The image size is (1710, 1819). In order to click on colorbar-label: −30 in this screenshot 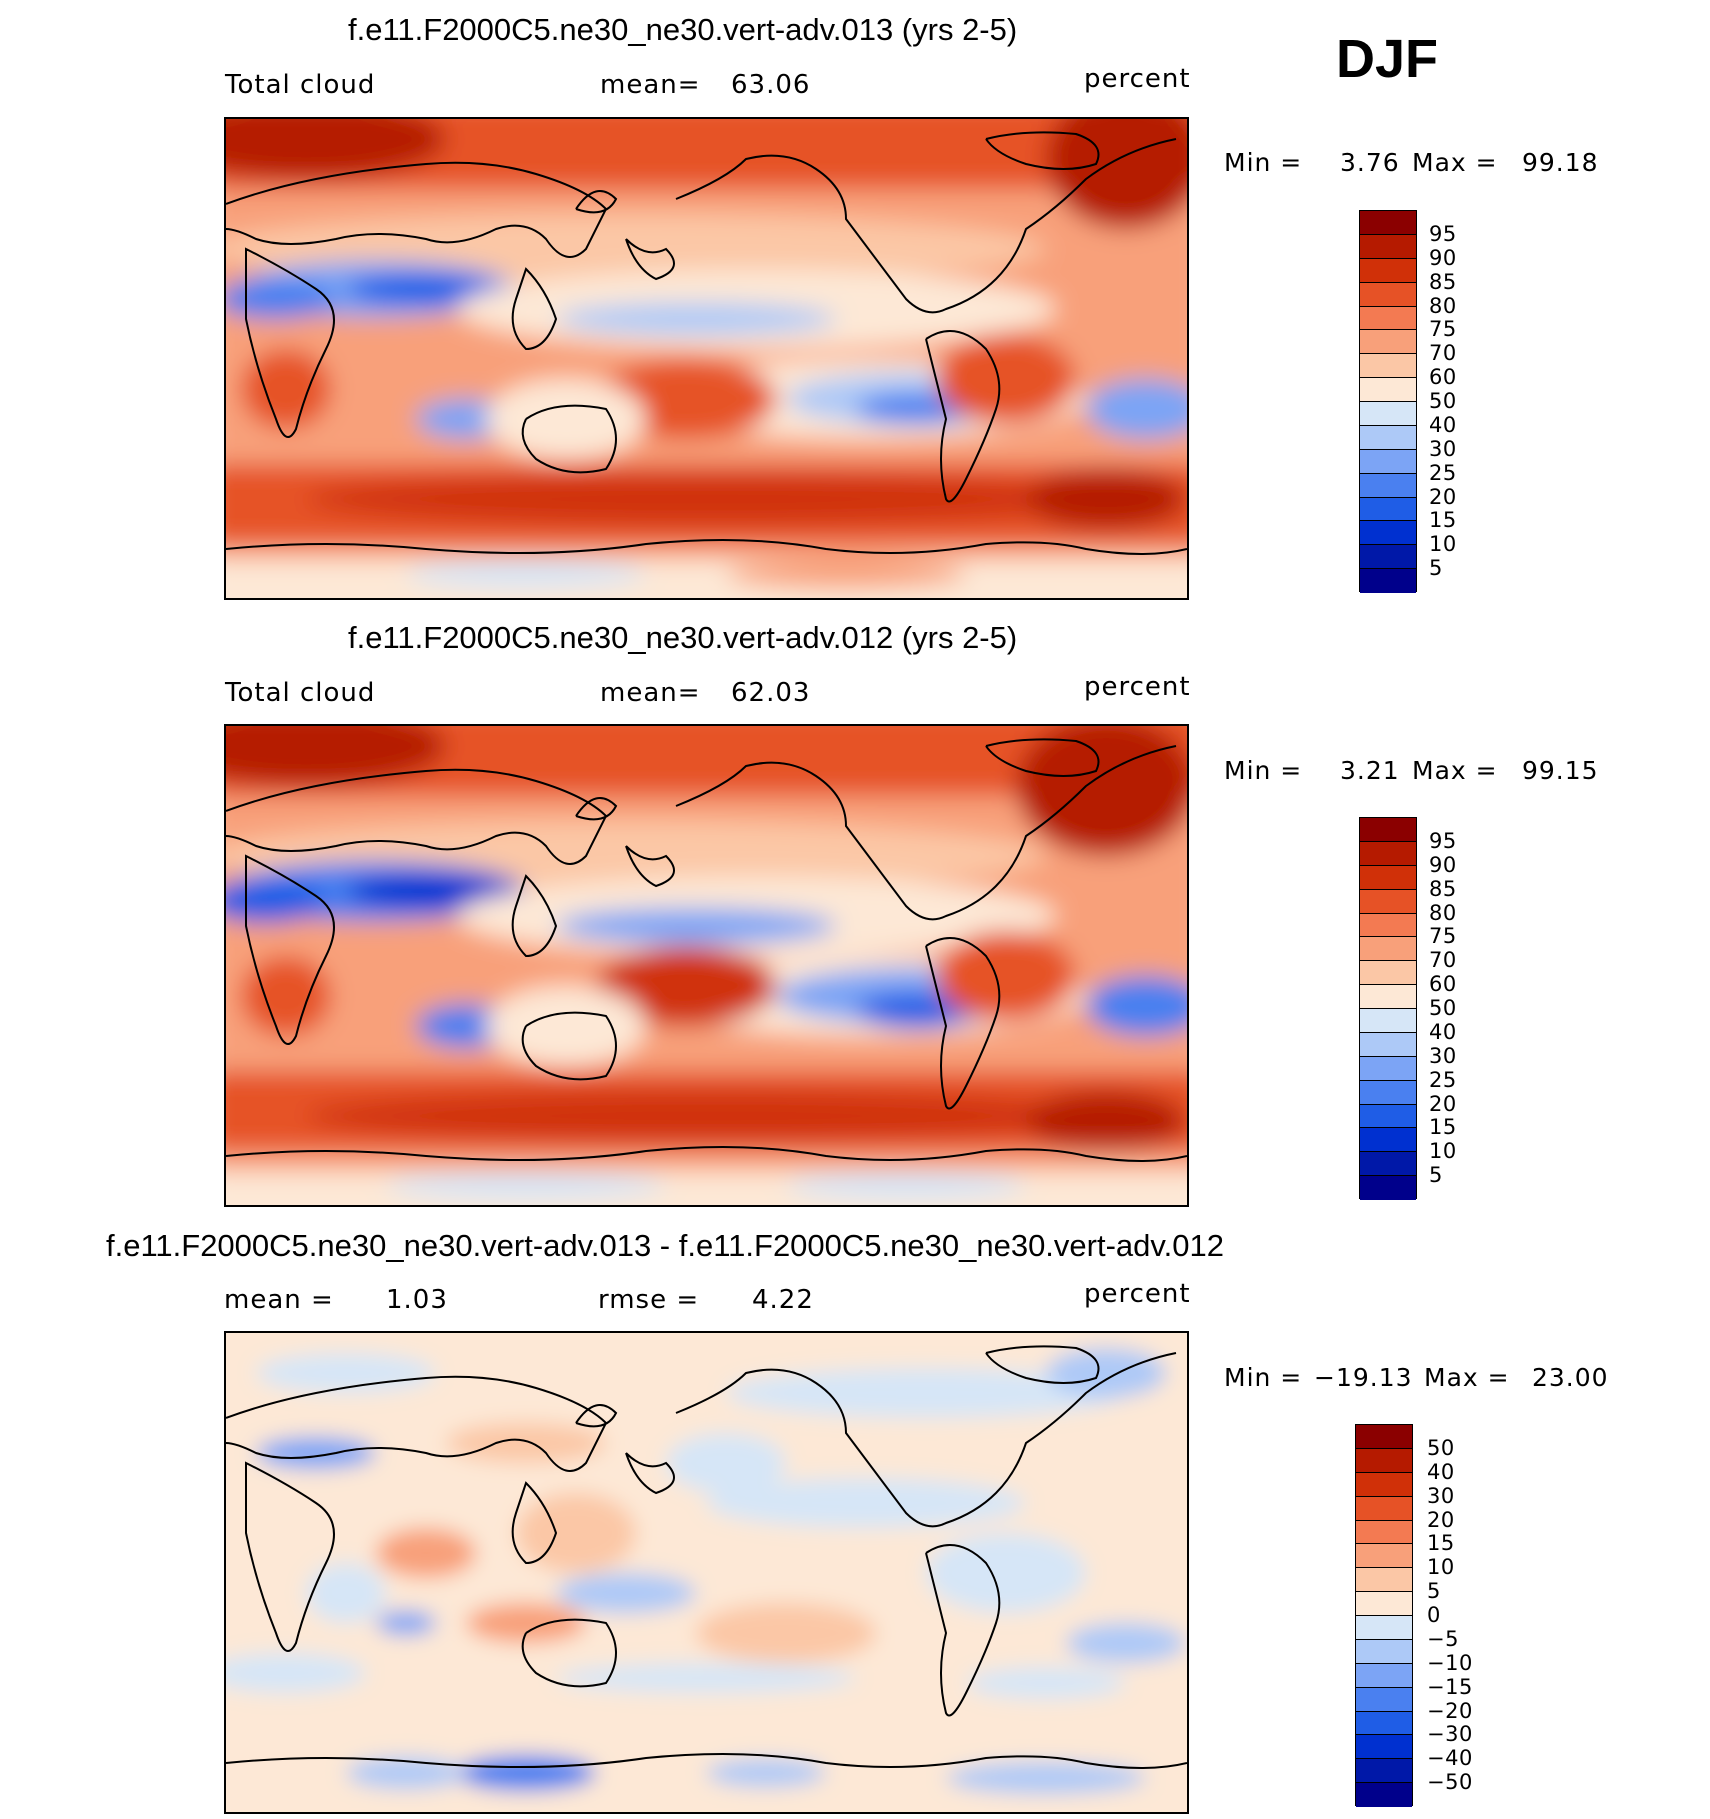, I will do `click(1450, 1734)`.